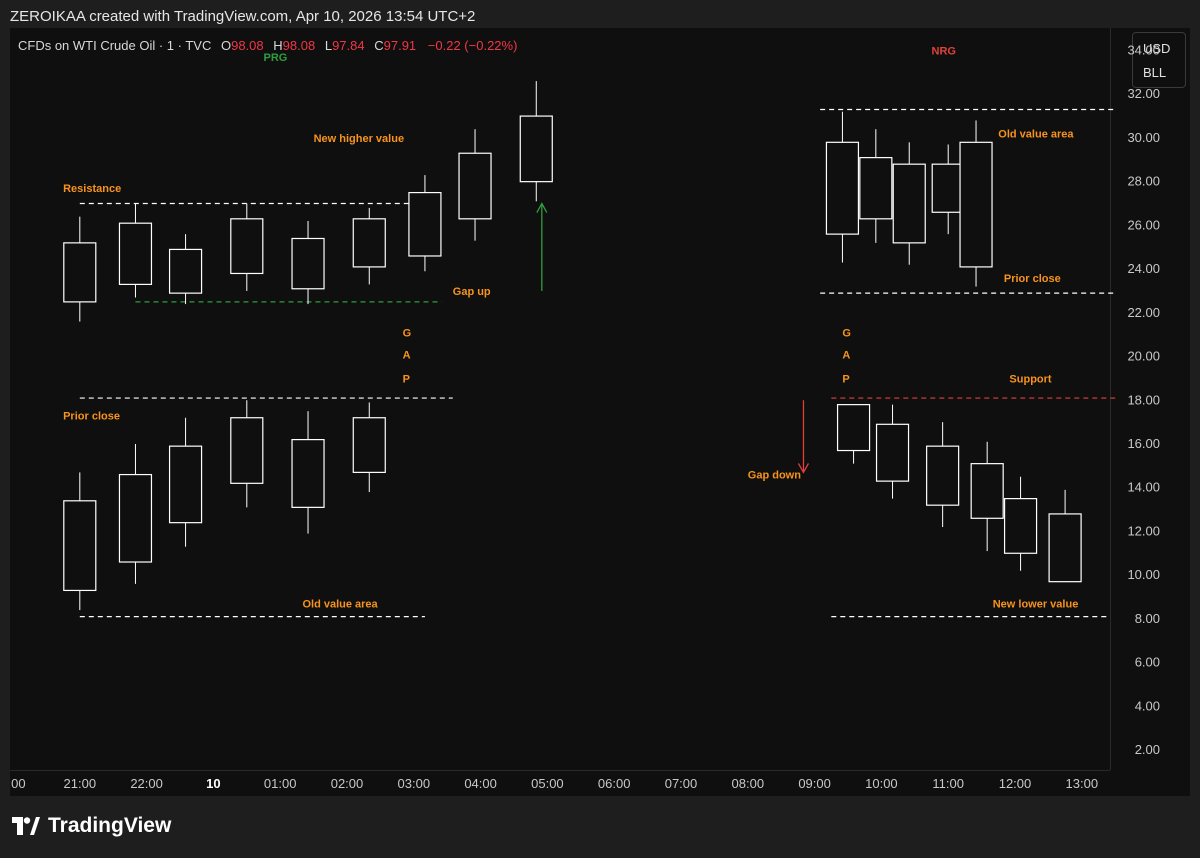 This screenshot has width=1200, height=858. Describe the element at coordinates (1155, 72) in the screenshot. I see `unit-label: BLL` at that location.